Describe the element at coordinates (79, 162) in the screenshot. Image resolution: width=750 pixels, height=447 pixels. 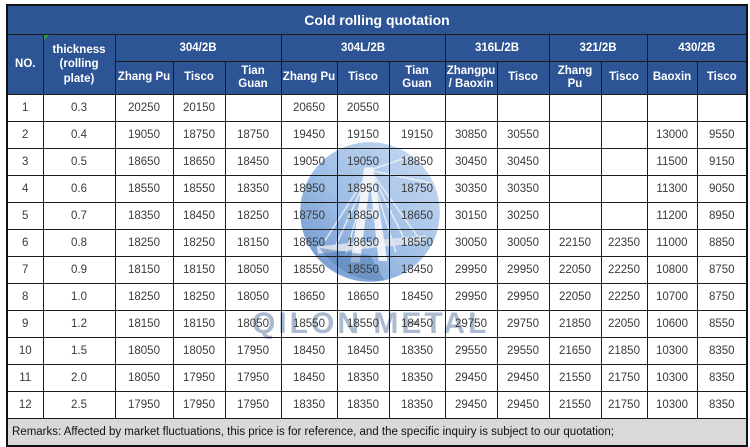
I see `cell-thickness: 0.5` at that location.